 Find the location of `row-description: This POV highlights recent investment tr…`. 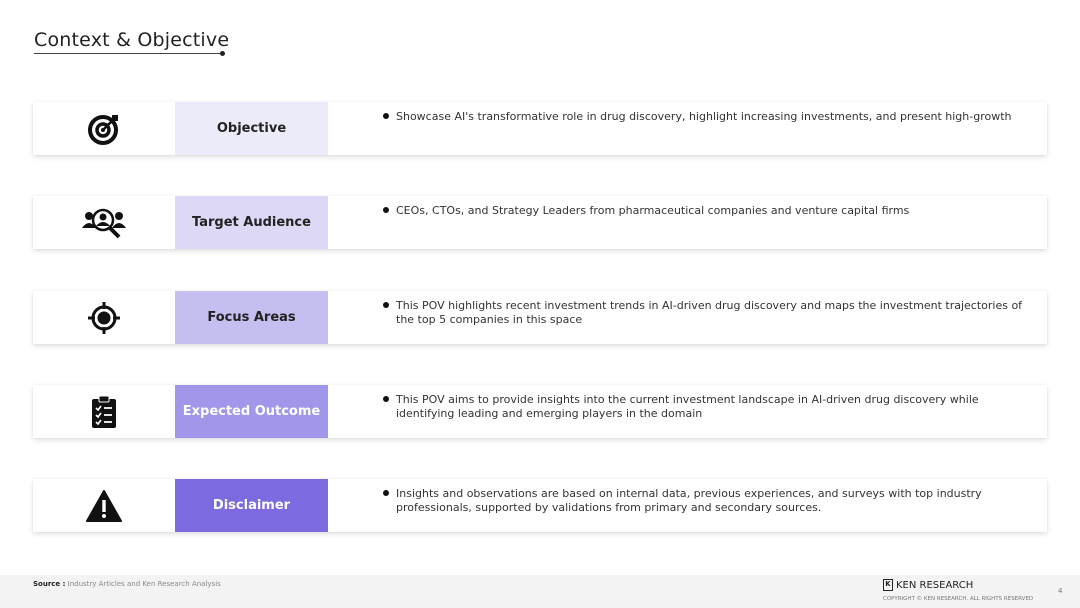

row-description: This POV highlights recent investment tr… is located at coordinates (687, 317).